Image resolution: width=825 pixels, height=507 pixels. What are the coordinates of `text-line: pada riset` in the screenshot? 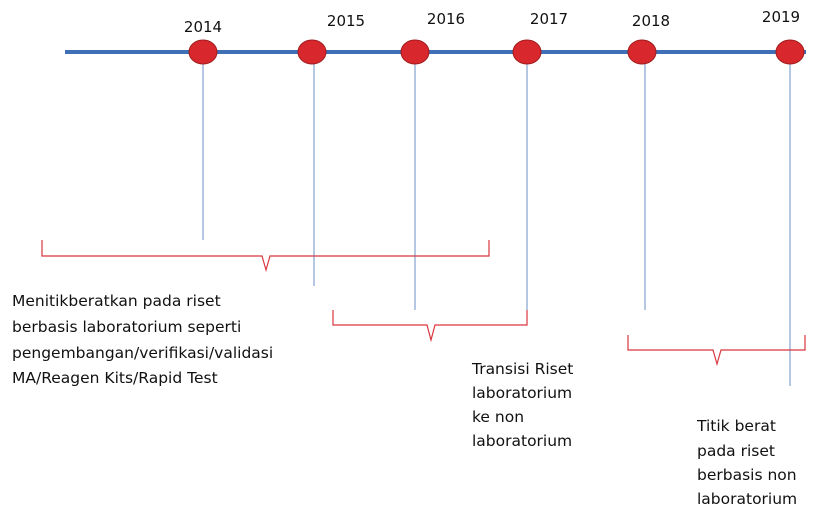 It's located at (736, 451).